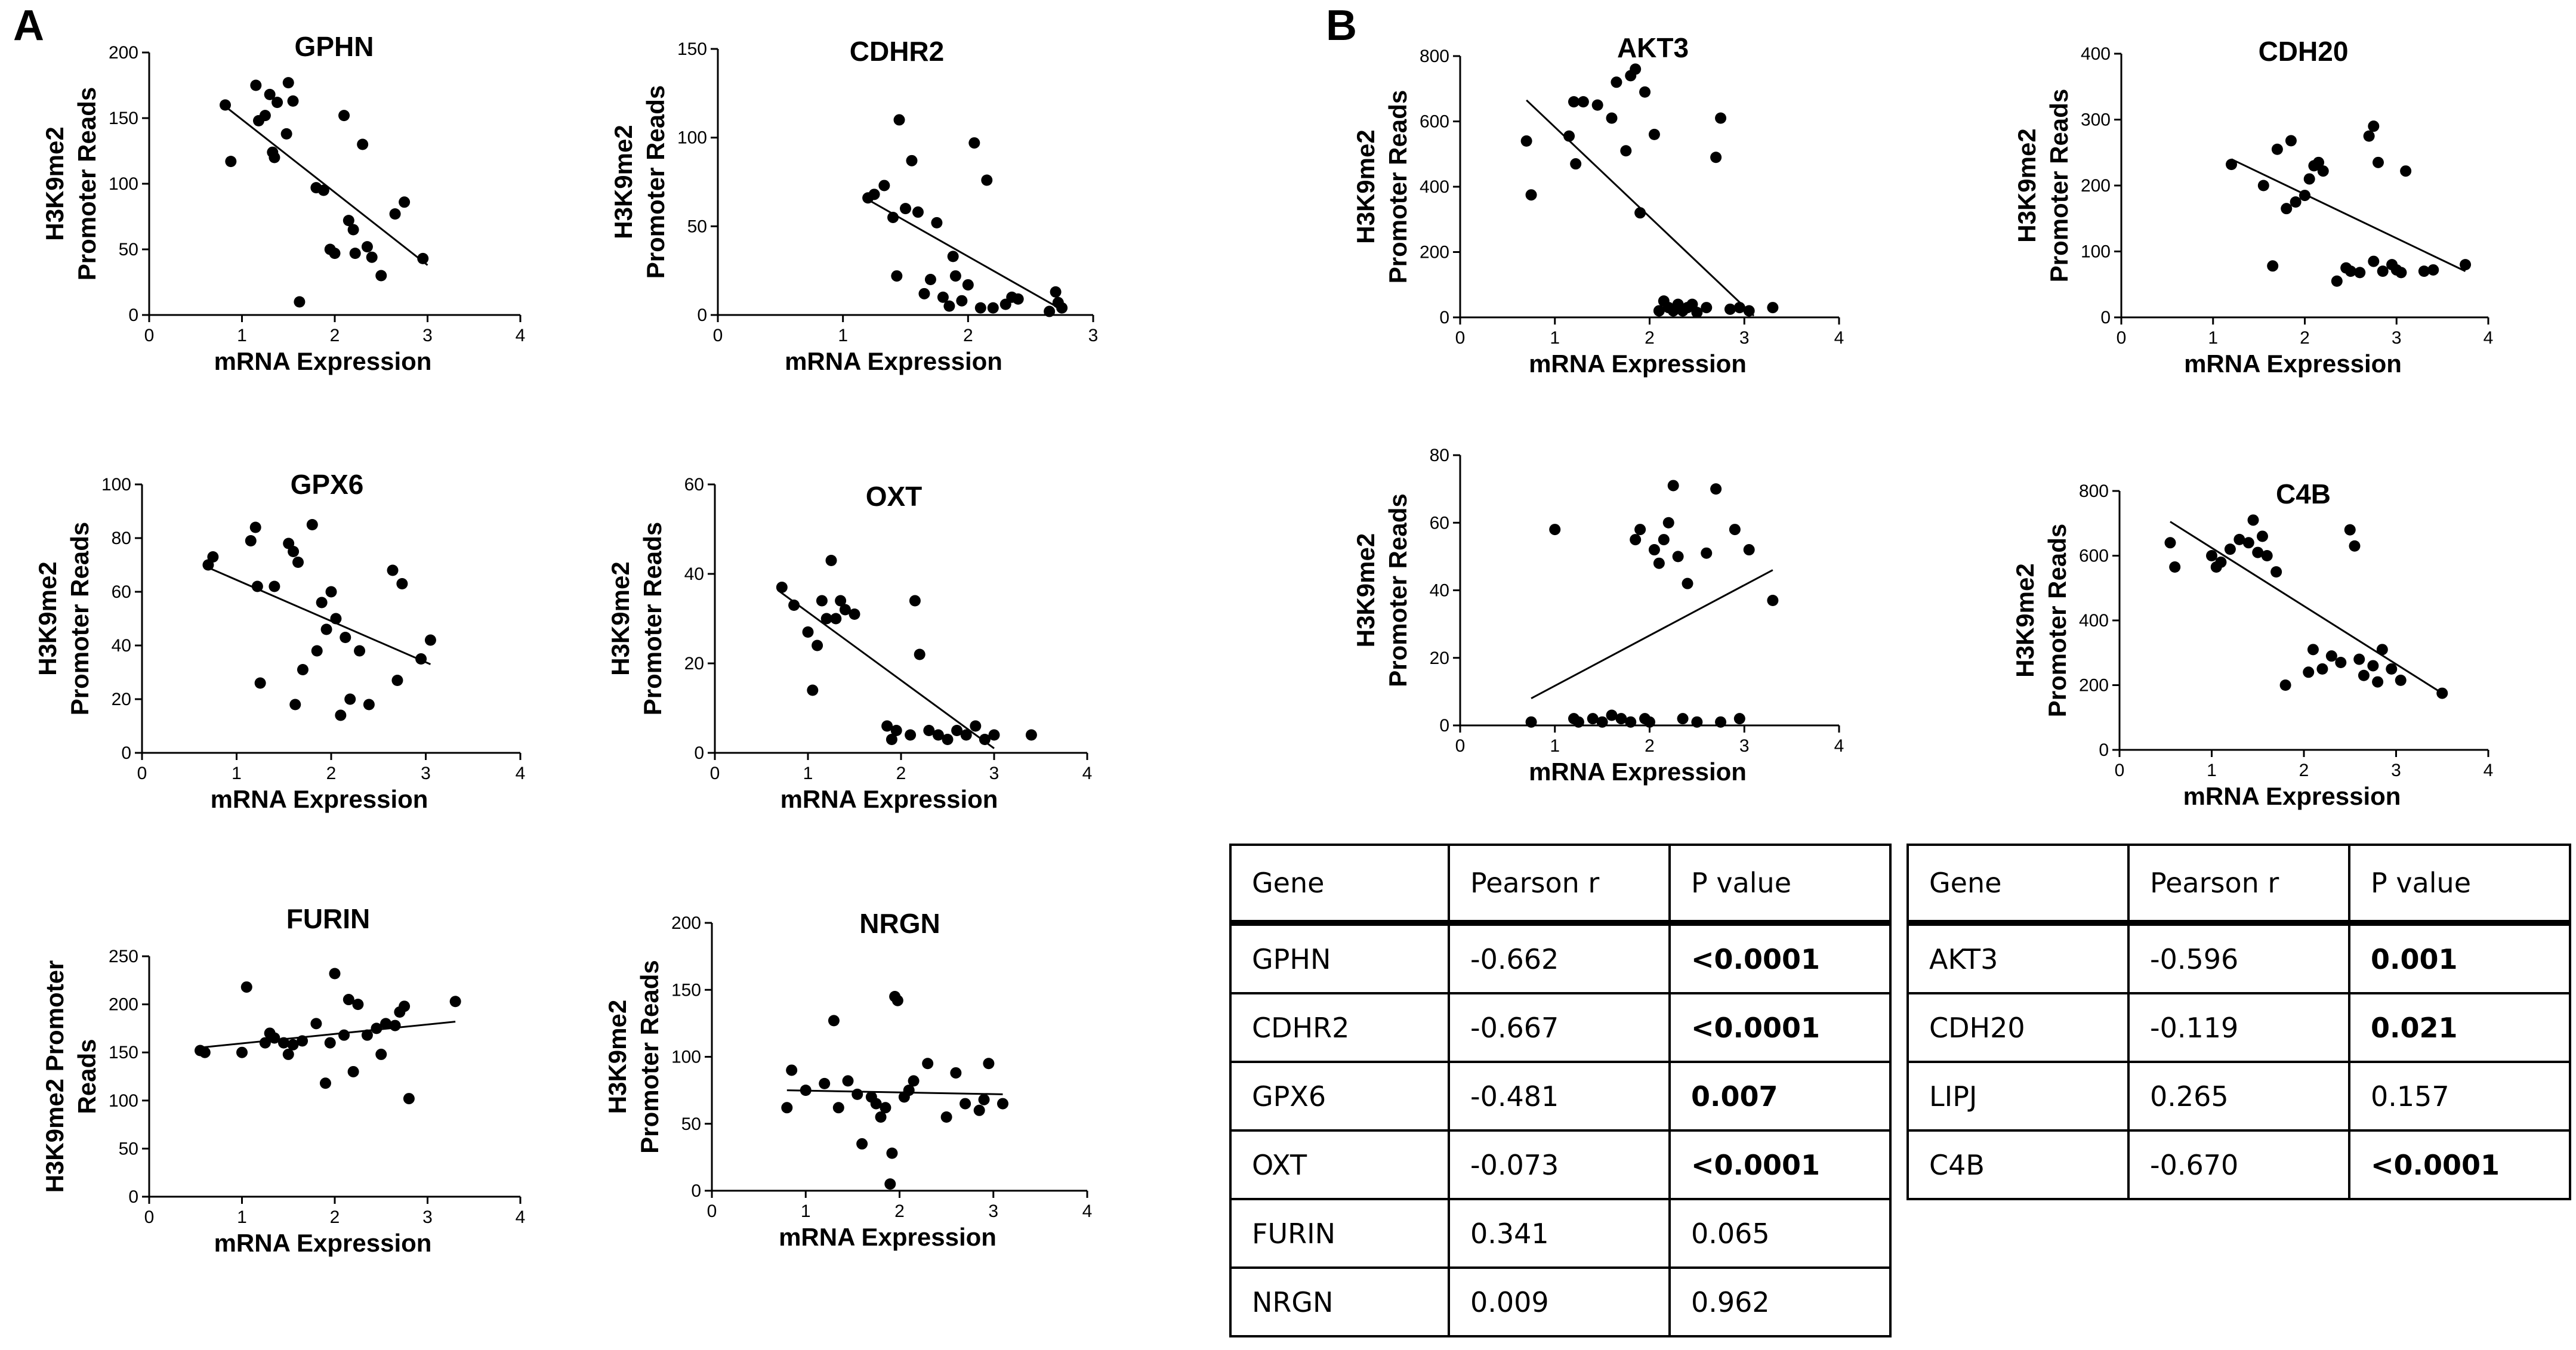 This screenshot has height=1350, width=2576. I want to click on table-row: GPX6 -0.481 0.007, so click(1560, 1097).